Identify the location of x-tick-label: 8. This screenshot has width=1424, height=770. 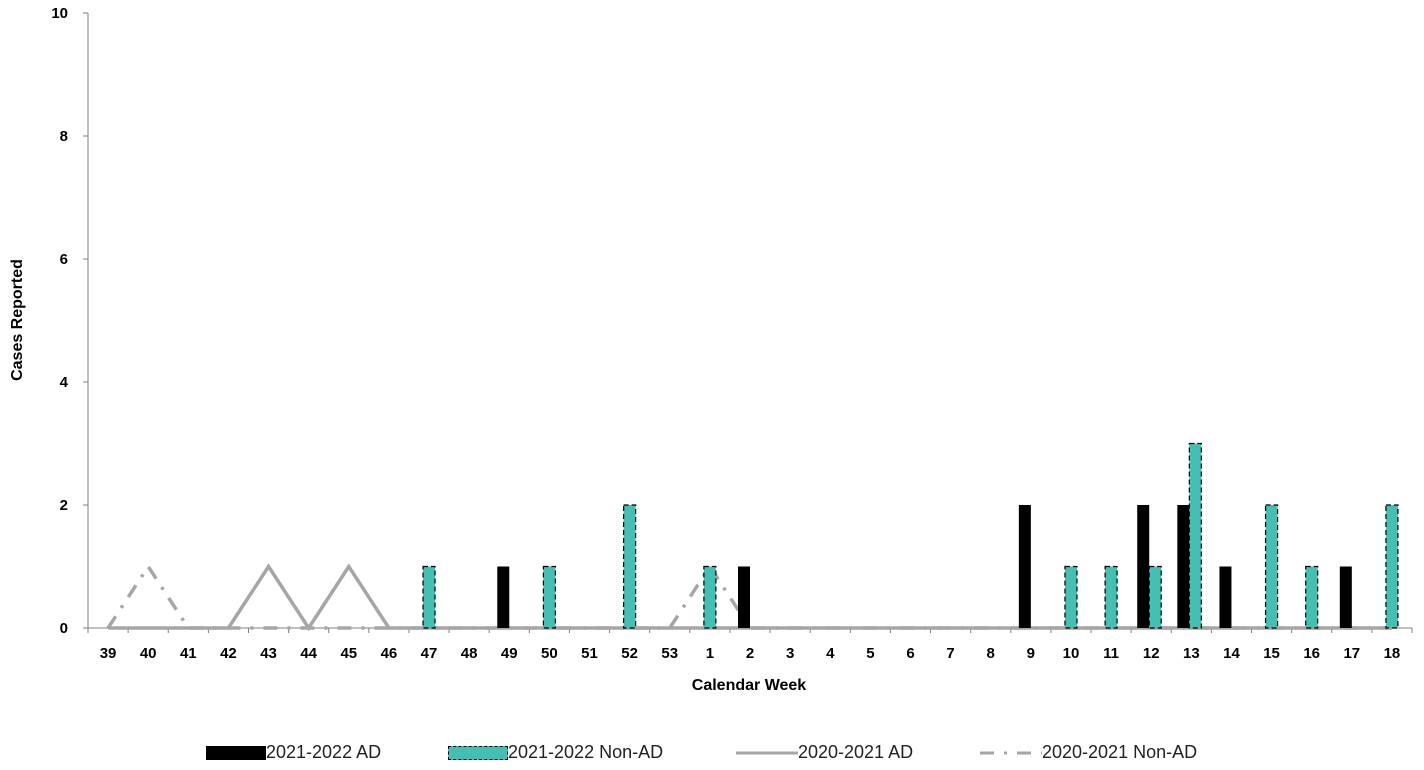
(991, 653).